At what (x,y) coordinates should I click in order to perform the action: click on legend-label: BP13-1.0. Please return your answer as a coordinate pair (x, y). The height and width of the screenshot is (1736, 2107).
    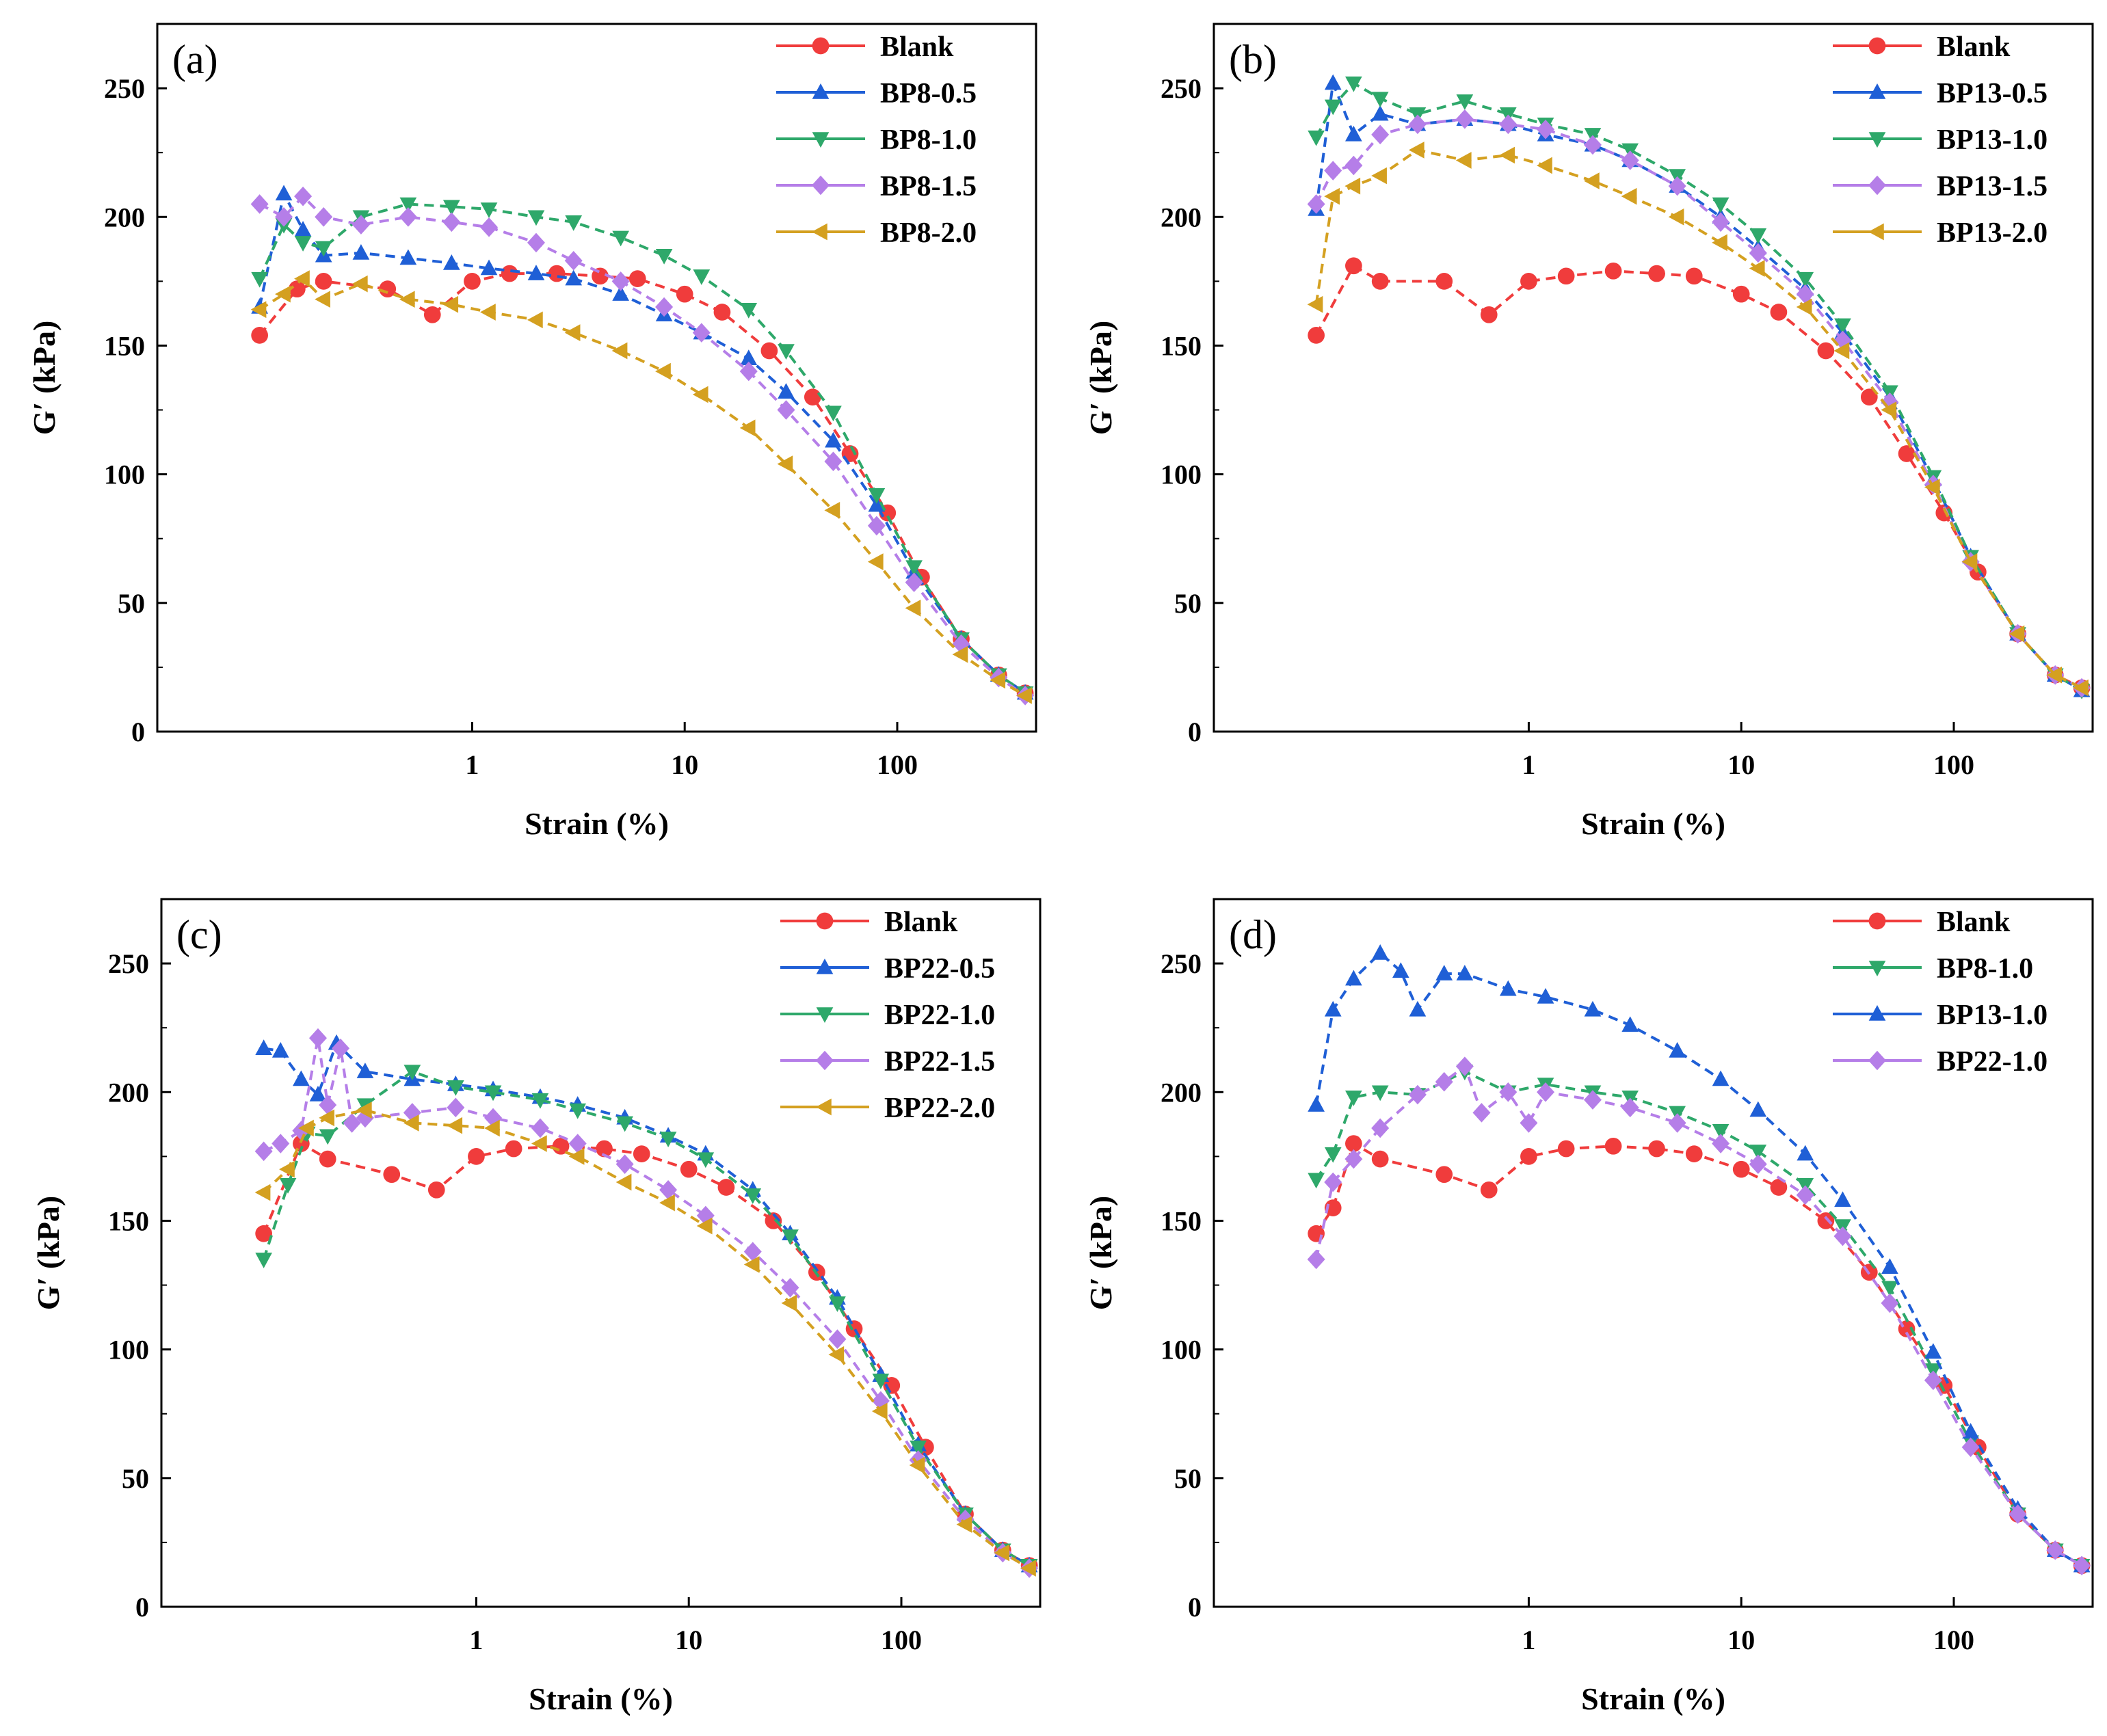
    Looking at the image, I should click on (1992, 1015).